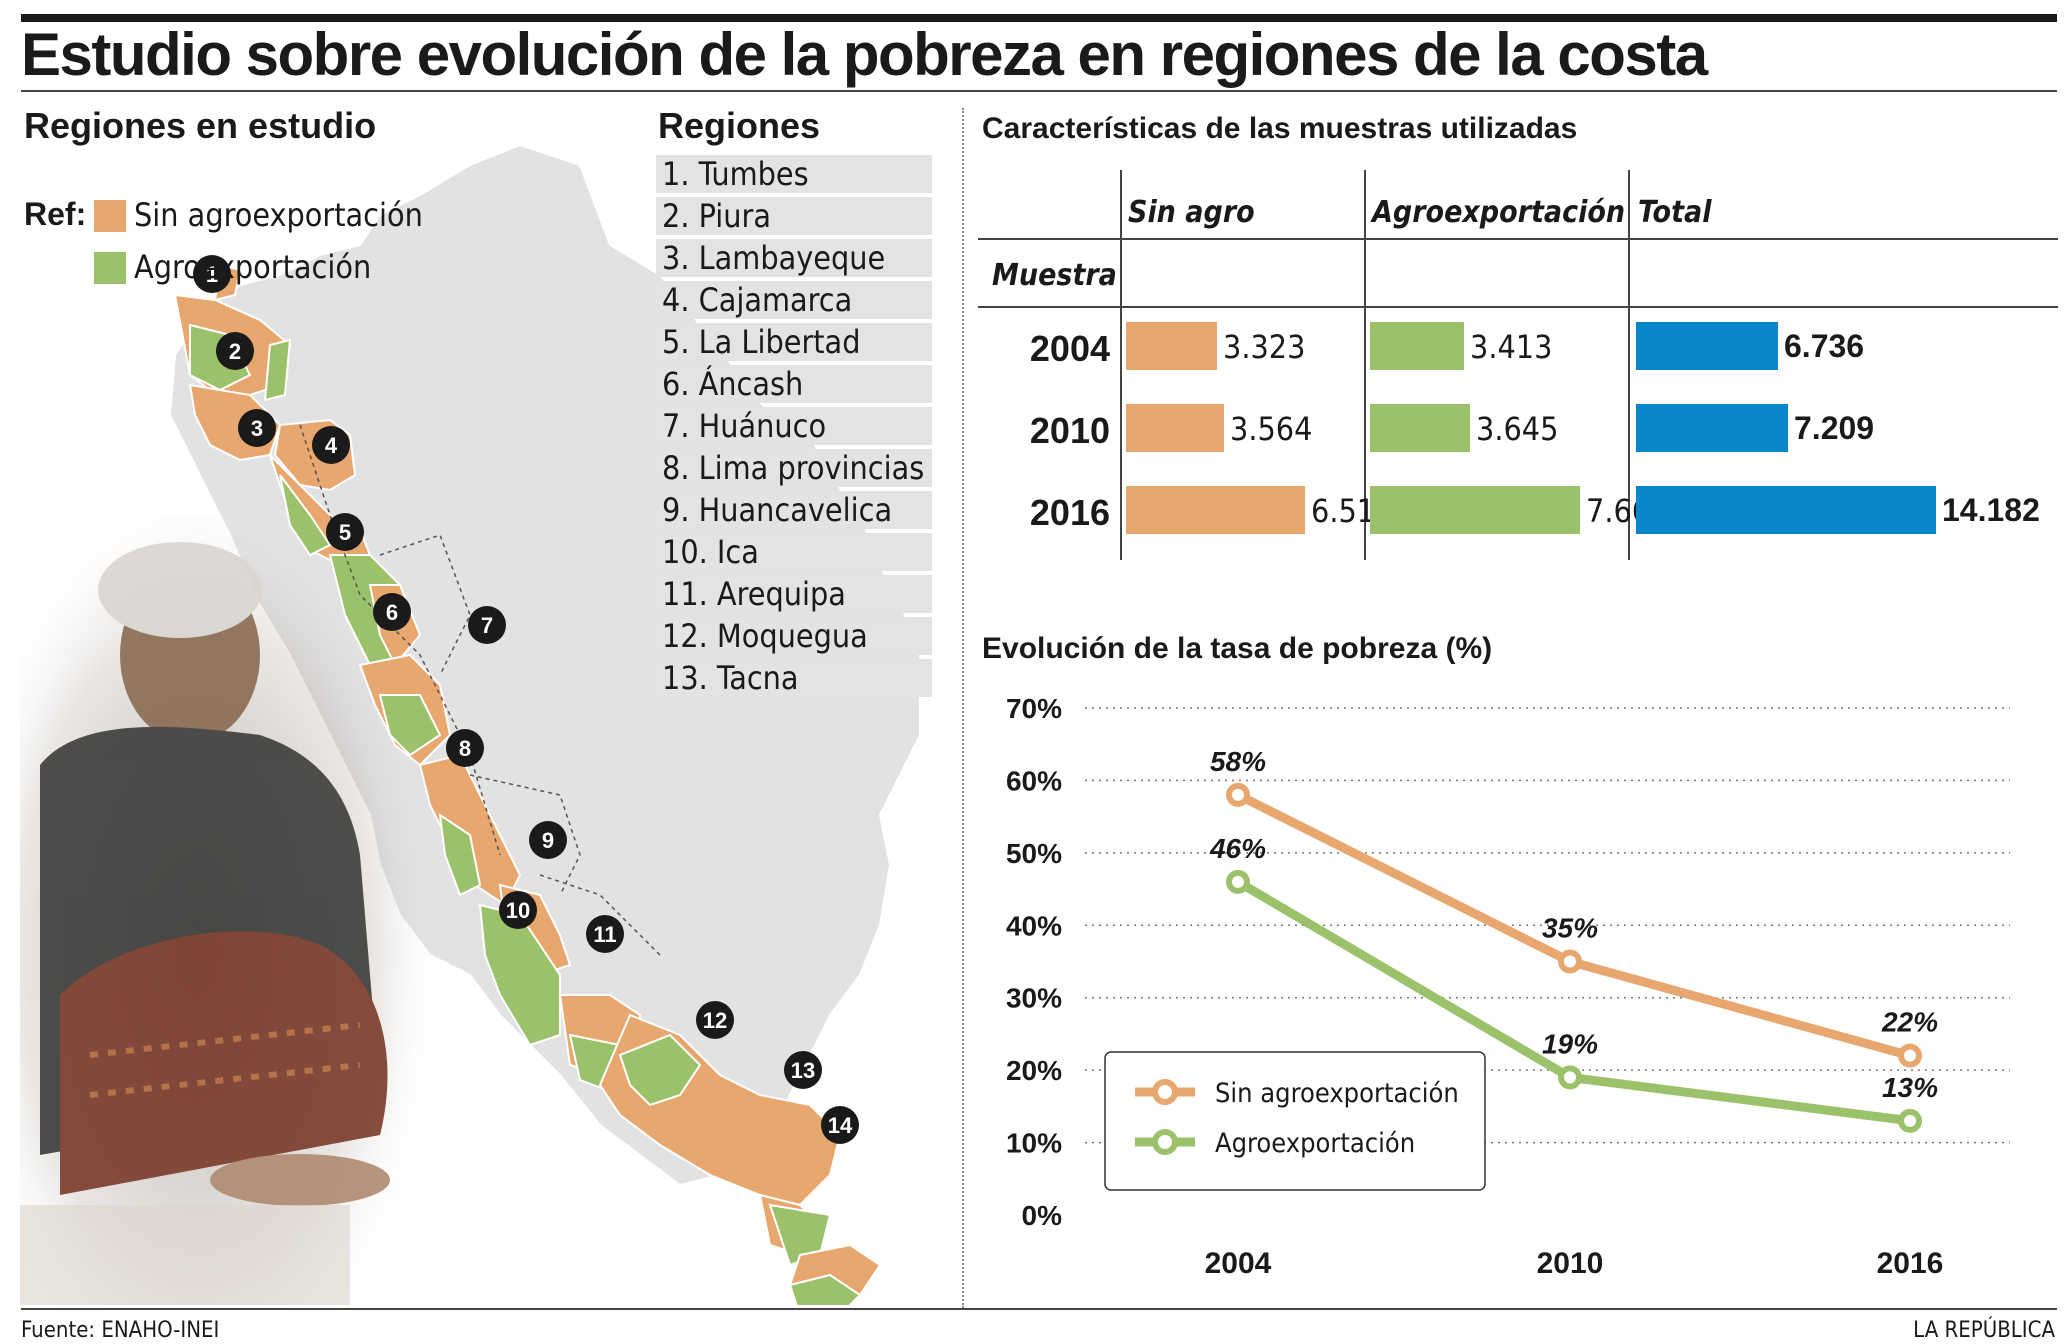 This screenshot has width=2071, height=1344. What do you see at coordinates (278, 215) in the screenshot?
I see `legend-label-sin-agro: Sin agroexportación` at bounding box center [278, 215].